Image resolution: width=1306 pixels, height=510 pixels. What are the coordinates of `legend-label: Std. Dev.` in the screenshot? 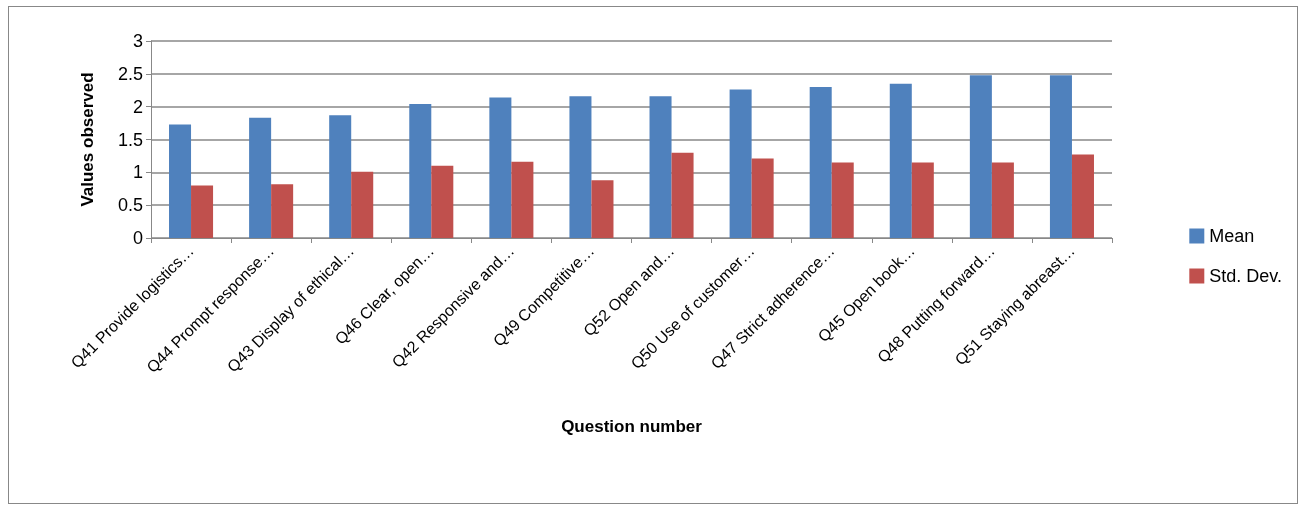 It's located at (1246, 276).